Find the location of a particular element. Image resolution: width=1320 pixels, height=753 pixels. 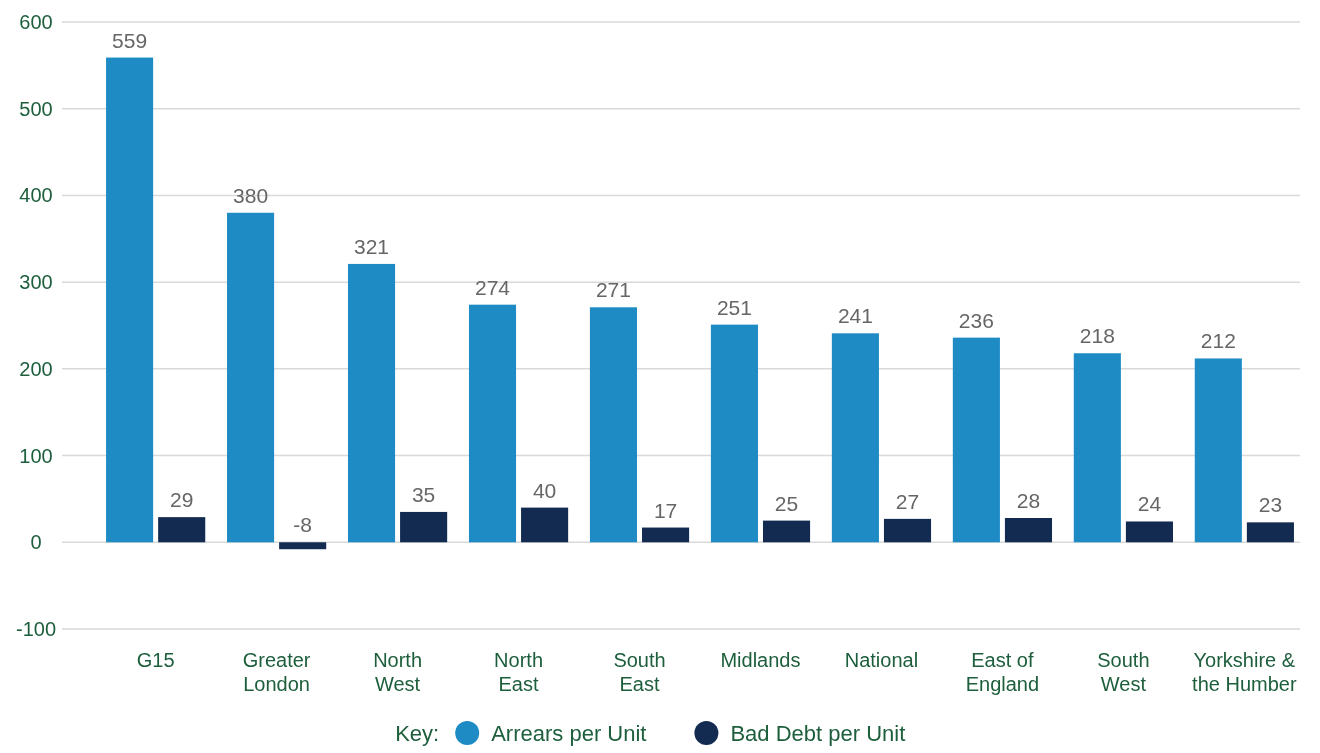

y-tick-label: 200 is located at coordinates (36, 368).